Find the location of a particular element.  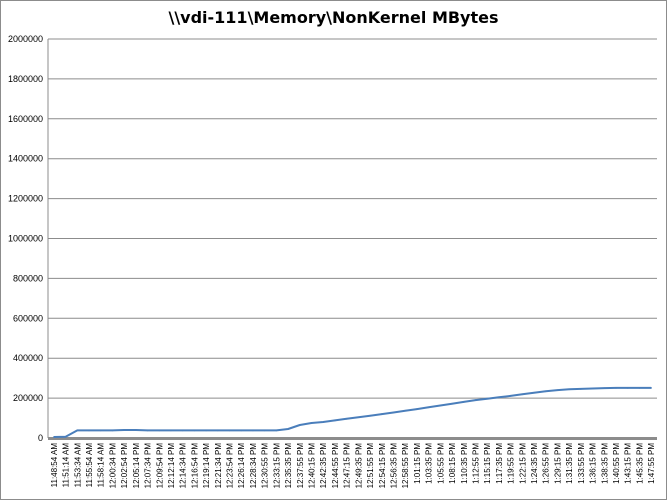

x-tick-label: 1:12:55 PM is located at coordinates (475, 463).